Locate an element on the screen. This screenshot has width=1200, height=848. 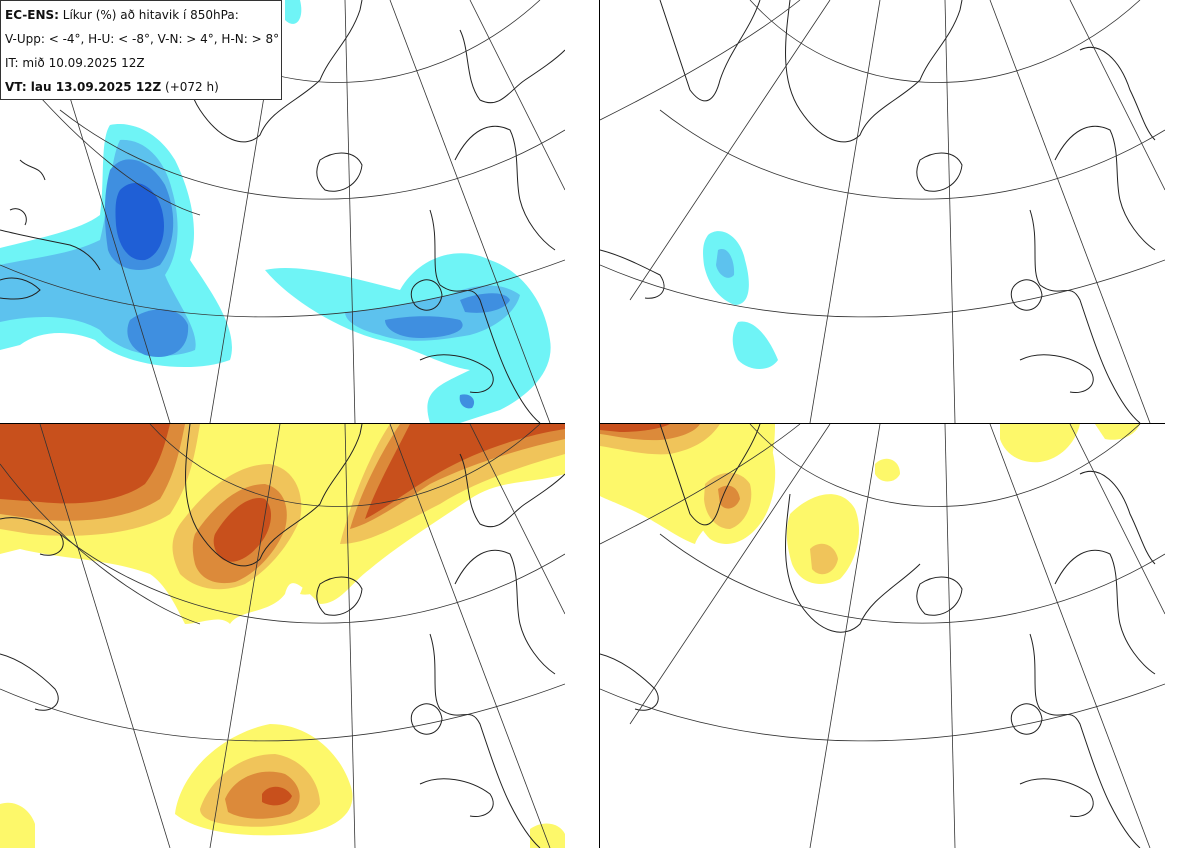
probability-field-cold is located at coordinates (740, 300).